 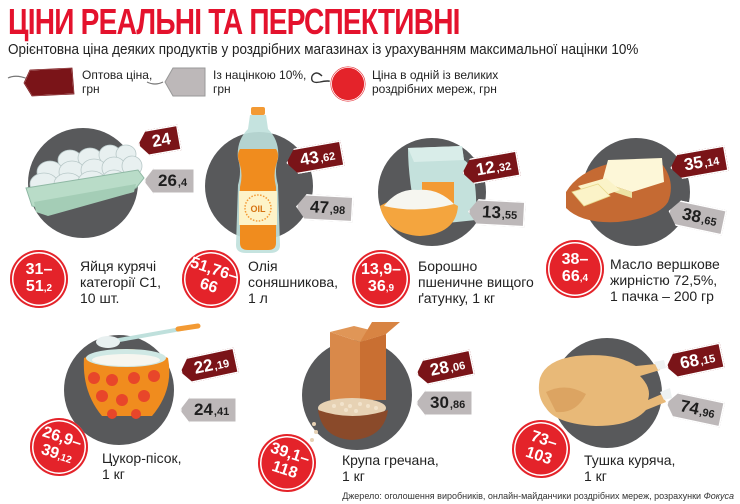 I want to click on wholesale-price: 43, so click(x=309, y=158).